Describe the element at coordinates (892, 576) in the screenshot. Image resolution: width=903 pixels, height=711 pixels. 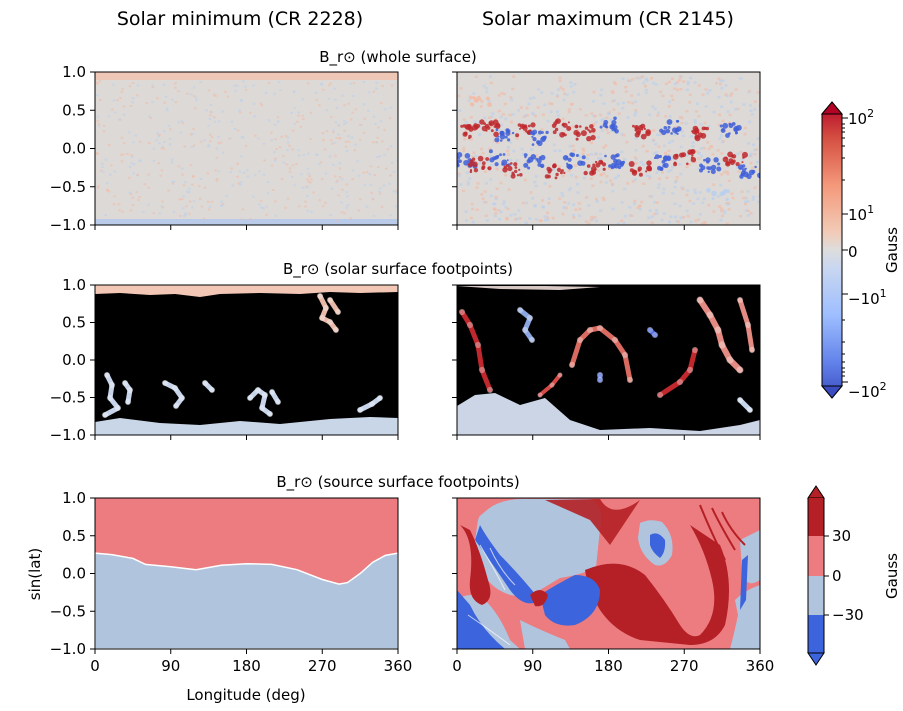
I see `colorbar-bottom-label: Gauss` at that location.